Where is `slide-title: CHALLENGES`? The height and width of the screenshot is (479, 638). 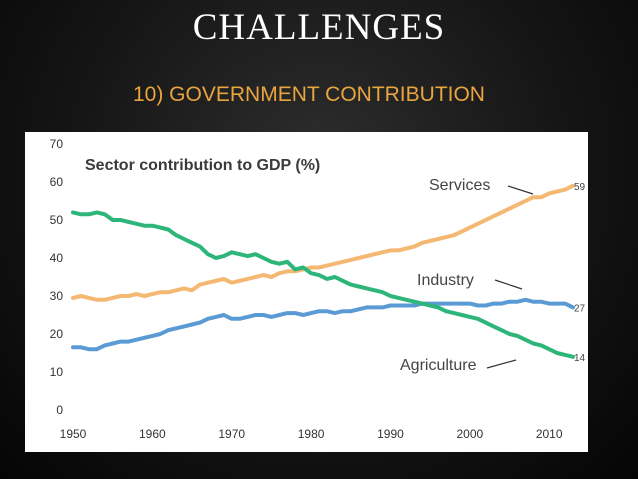
slide-title: CHALLENGES is located at coordinates (319, 27).